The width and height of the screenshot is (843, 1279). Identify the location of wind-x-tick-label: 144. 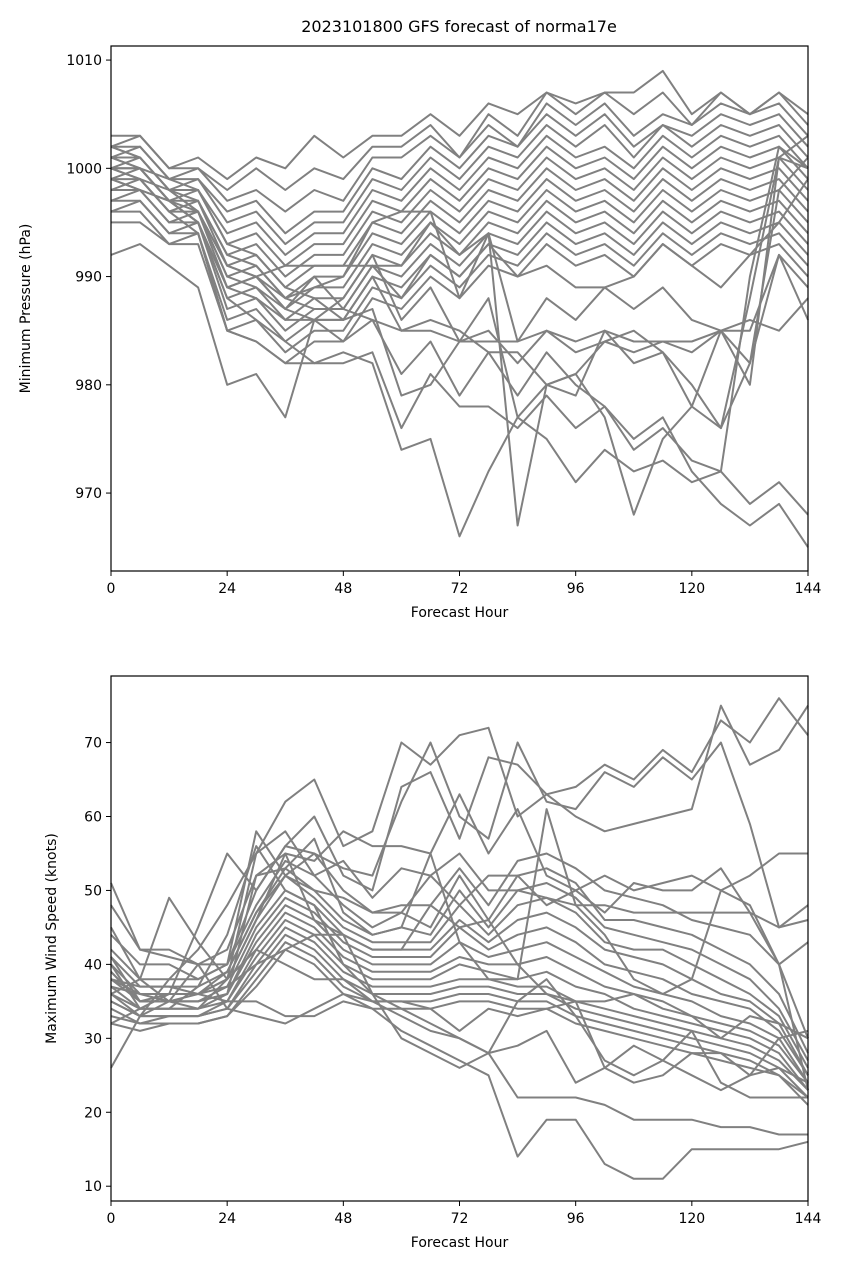
(808, 1219).